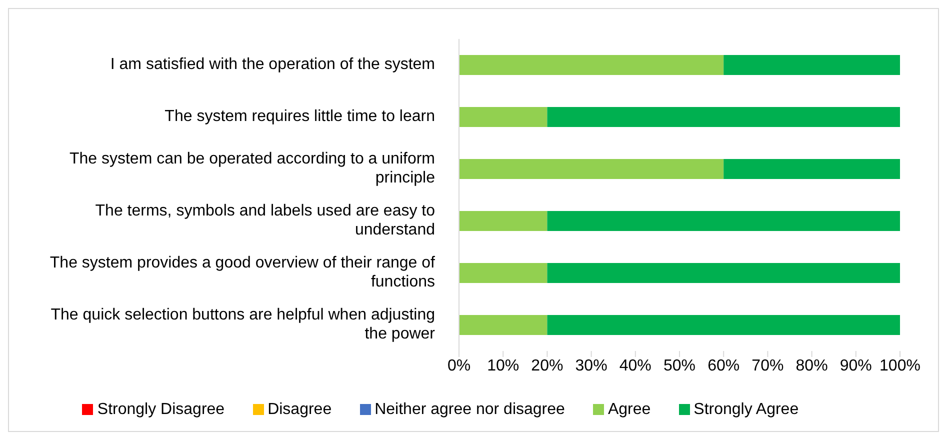 This screenshot has width=947, height=440. Describe the element at coordinates (243, 324) in the screenshot. I see `y-tick-label: The quick selection buttons are helpful when adjusting the power` at that location.